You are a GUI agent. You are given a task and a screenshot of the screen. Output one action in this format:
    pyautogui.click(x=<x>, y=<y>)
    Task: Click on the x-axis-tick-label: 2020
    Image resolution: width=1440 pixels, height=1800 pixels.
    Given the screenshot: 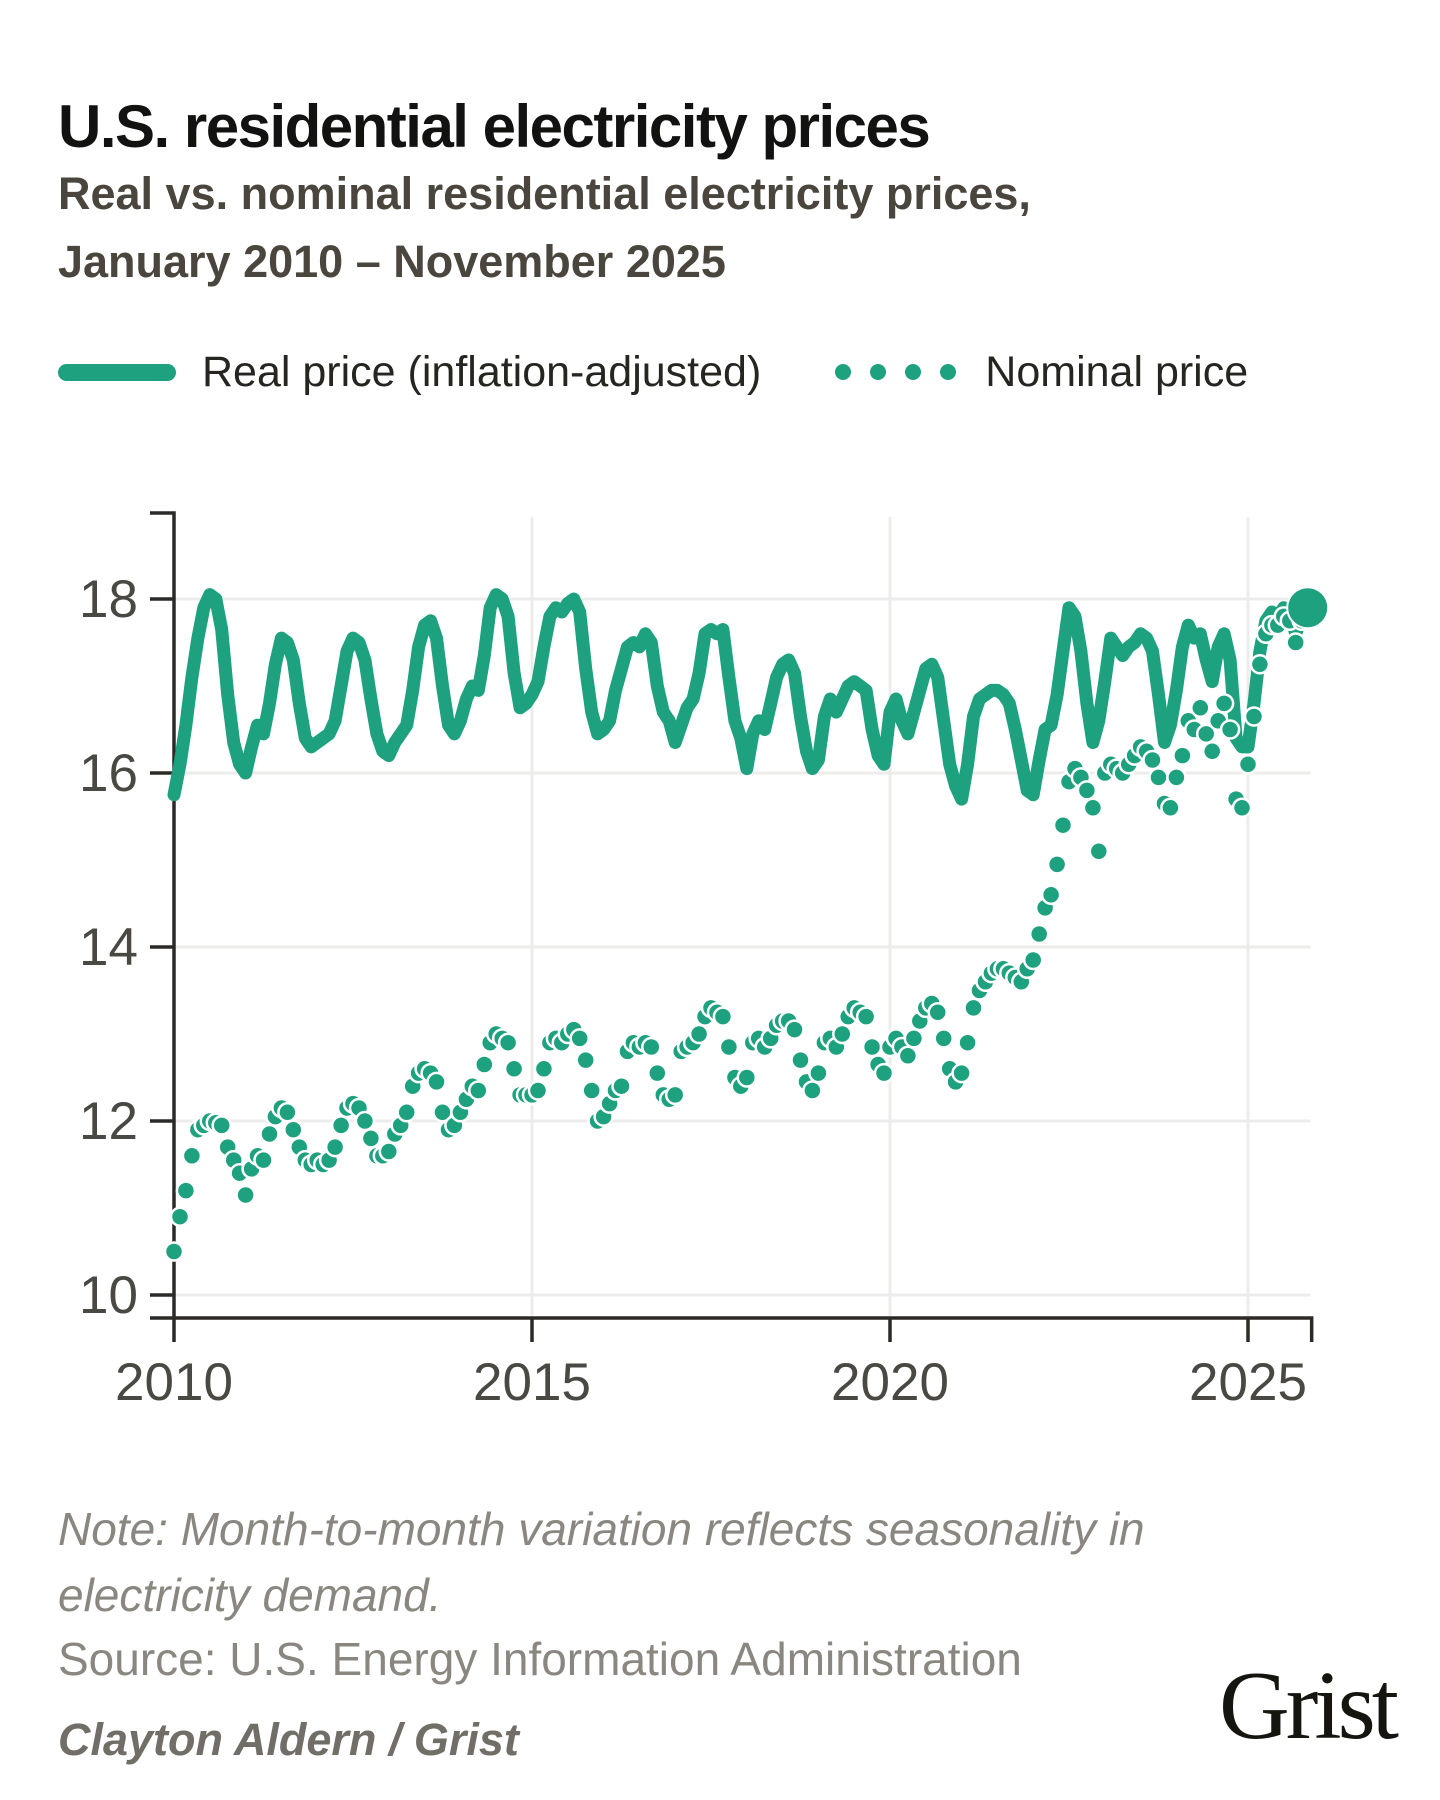 What is the action you would take?
    pyautogui.click(x=890, y=1382)
    